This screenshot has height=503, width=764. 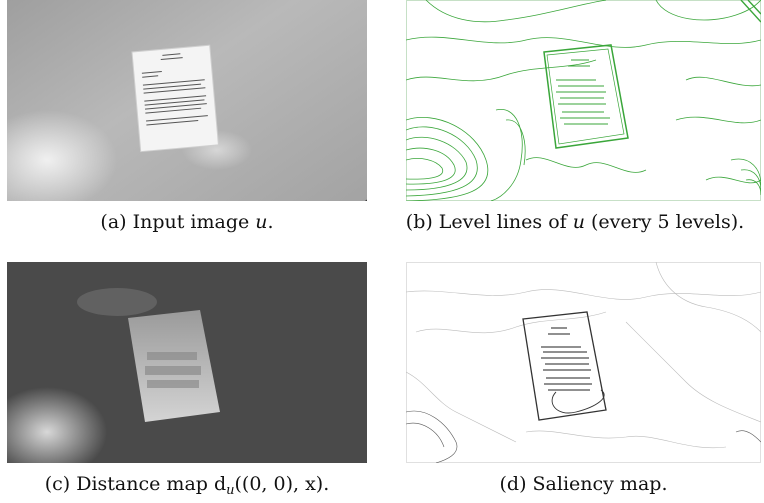 I want to click on caption-a: (a) Input image u., so click(x=187, y=222).